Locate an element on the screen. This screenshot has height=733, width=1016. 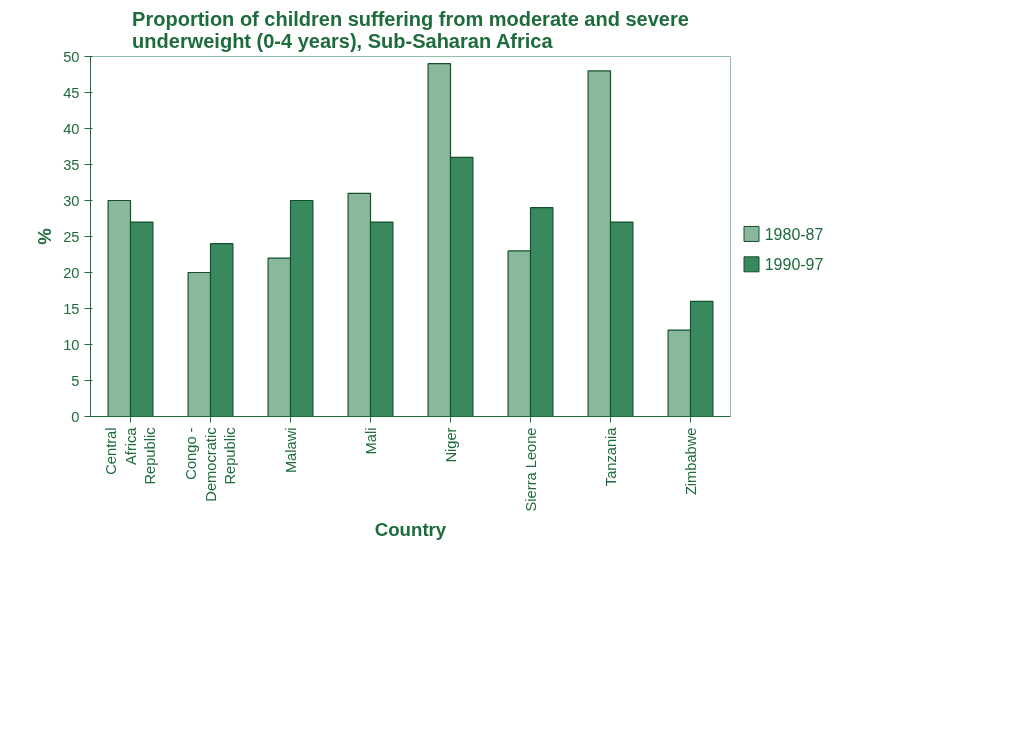
y-tick-label: 0 is located at coordinates (75, 416).